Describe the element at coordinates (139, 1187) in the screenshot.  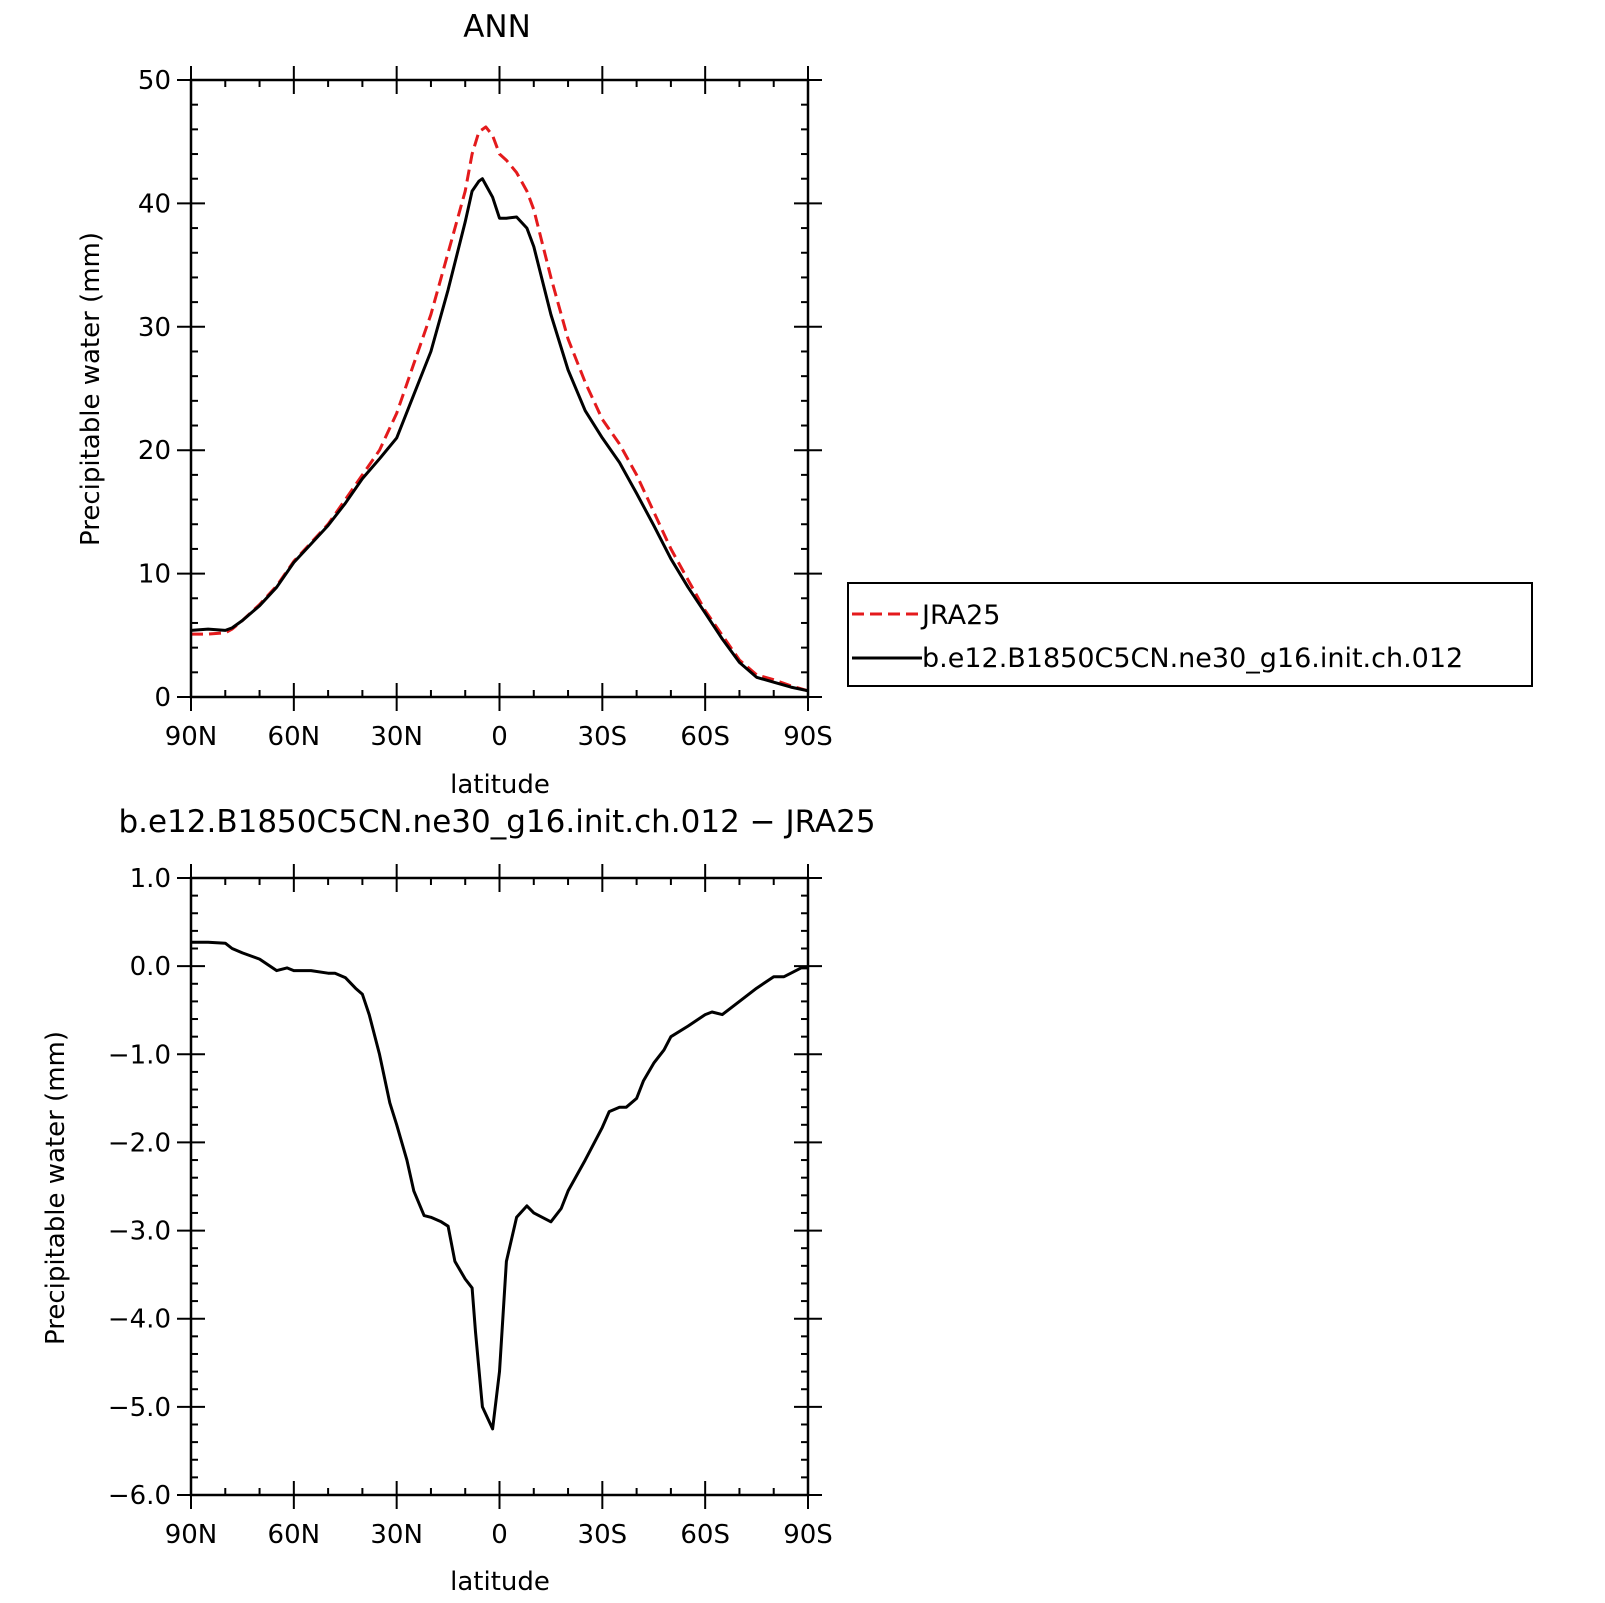
I see `y-tick-labels: 1.0 0.0 −1.0 −2.0 −3.0 −4.0 −5.0 −6.0` at that location.